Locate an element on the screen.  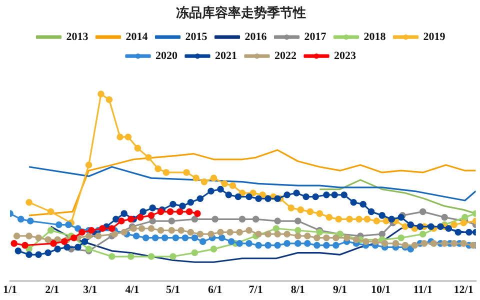
legend-label: 2023 is located at coordinates (345, 56).